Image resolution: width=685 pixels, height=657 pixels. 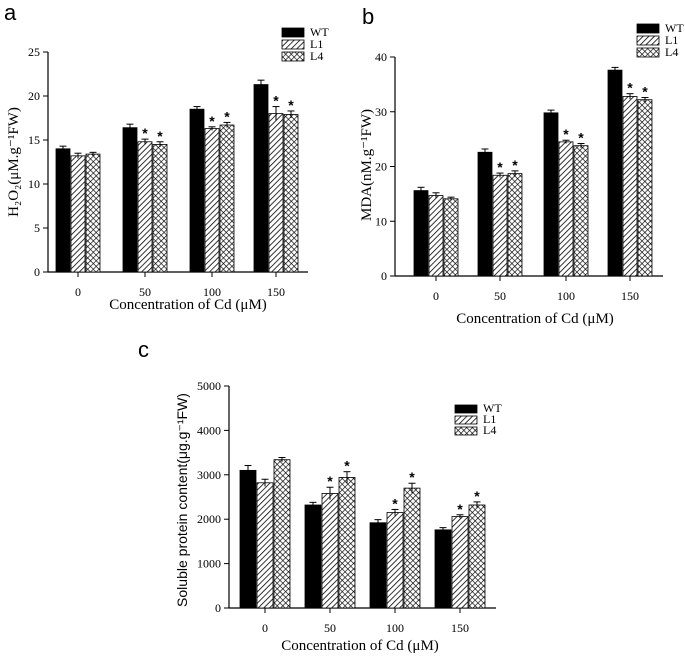 What do you see at coordinates (209, 475) in the screenshot?
I see `y-tick-label: 3000` at bounding box center [209, 475].